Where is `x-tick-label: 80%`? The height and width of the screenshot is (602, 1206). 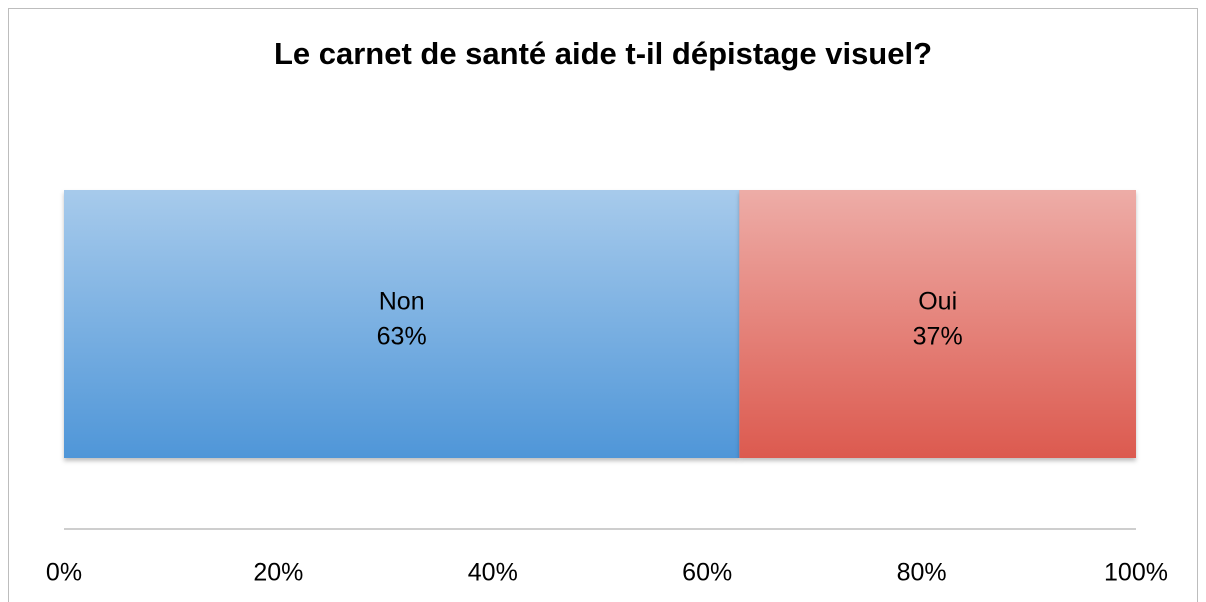
x-tick-label: 80% is located at coordinates (922, 573).